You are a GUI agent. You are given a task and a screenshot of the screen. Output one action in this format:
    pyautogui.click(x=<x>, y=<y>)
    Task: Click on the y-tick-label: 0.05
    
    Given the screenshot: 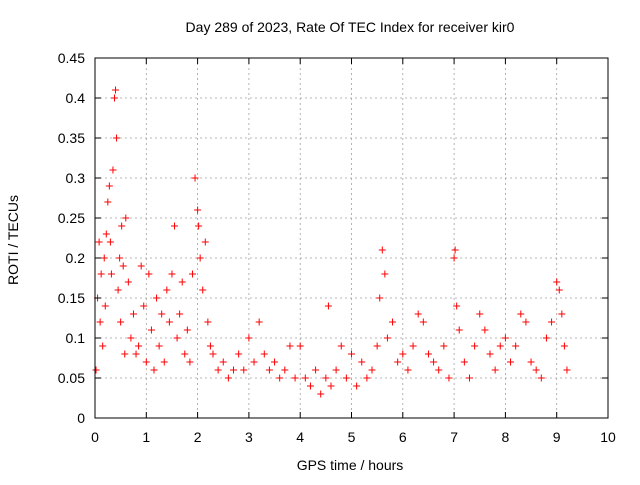 What is the action you would take?
    pyautogui.click(x=71, y=378)
    